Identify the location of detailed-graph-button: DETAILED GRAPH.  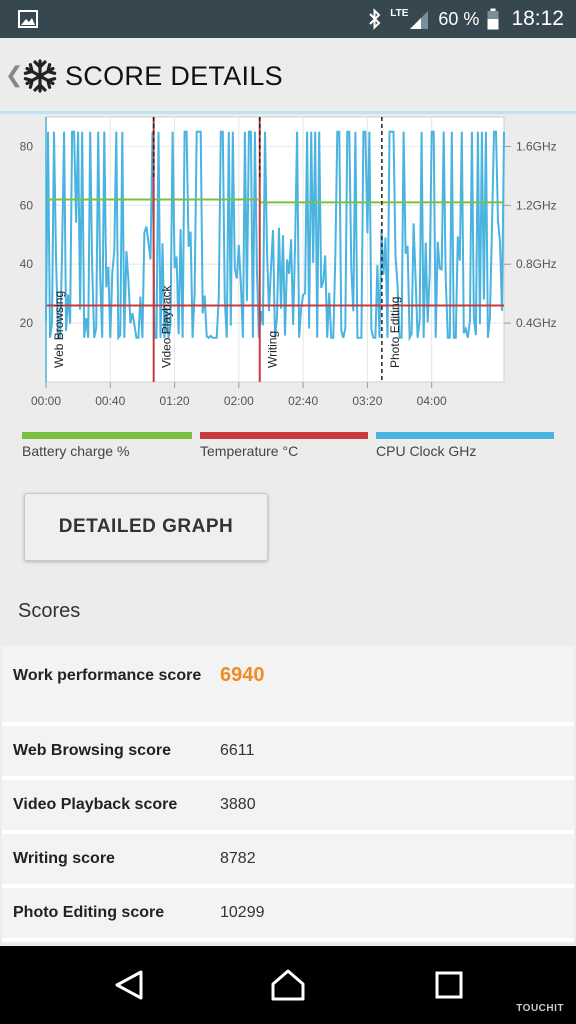
(146, 527).